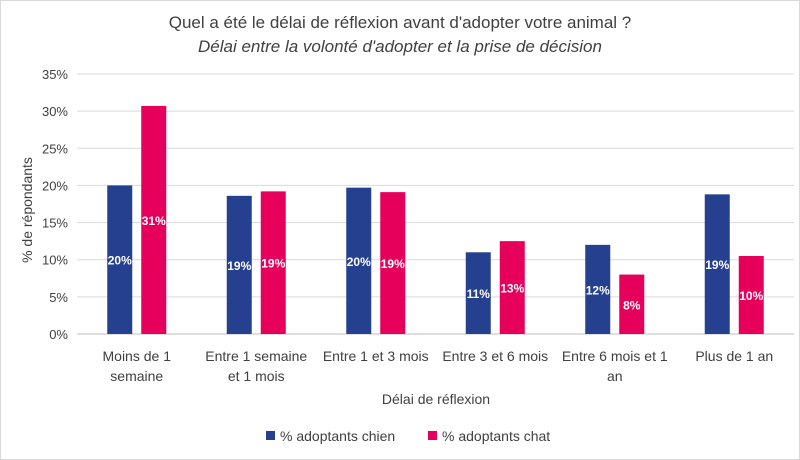  Describe the element at coordinates (256, 356) in the screenshot. I see `x-tick-label: Entre 1 semaine` at that location.